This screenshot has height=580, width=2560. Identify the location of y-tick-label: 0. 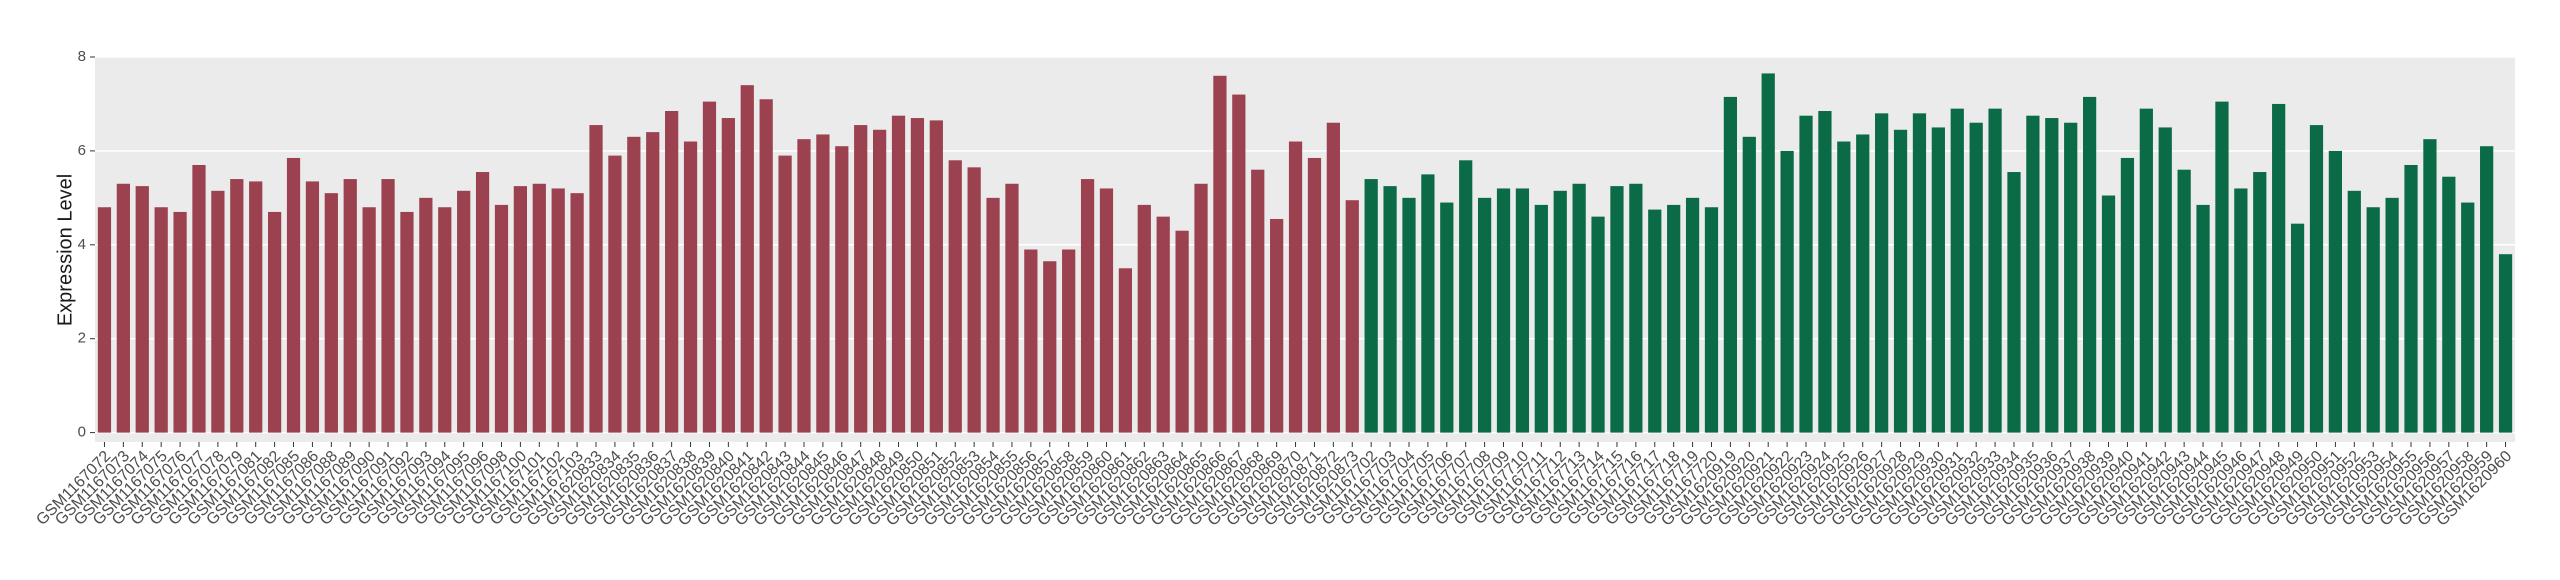
(82, 432).